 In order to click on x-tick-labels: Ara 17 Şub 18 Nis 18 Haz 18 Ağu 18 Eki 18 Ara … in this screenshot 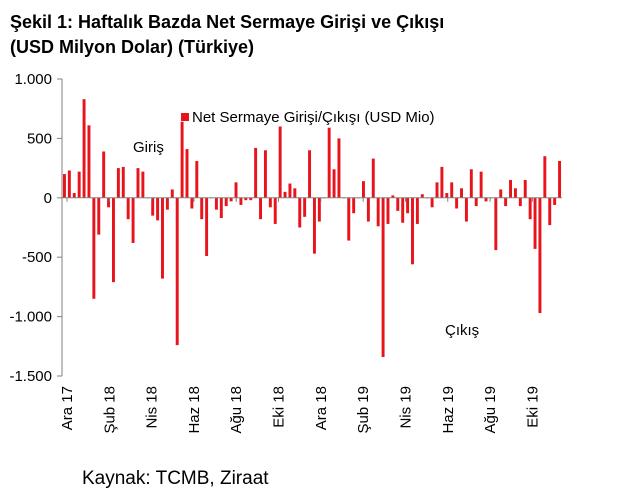, I will do `click(300, 410)`.